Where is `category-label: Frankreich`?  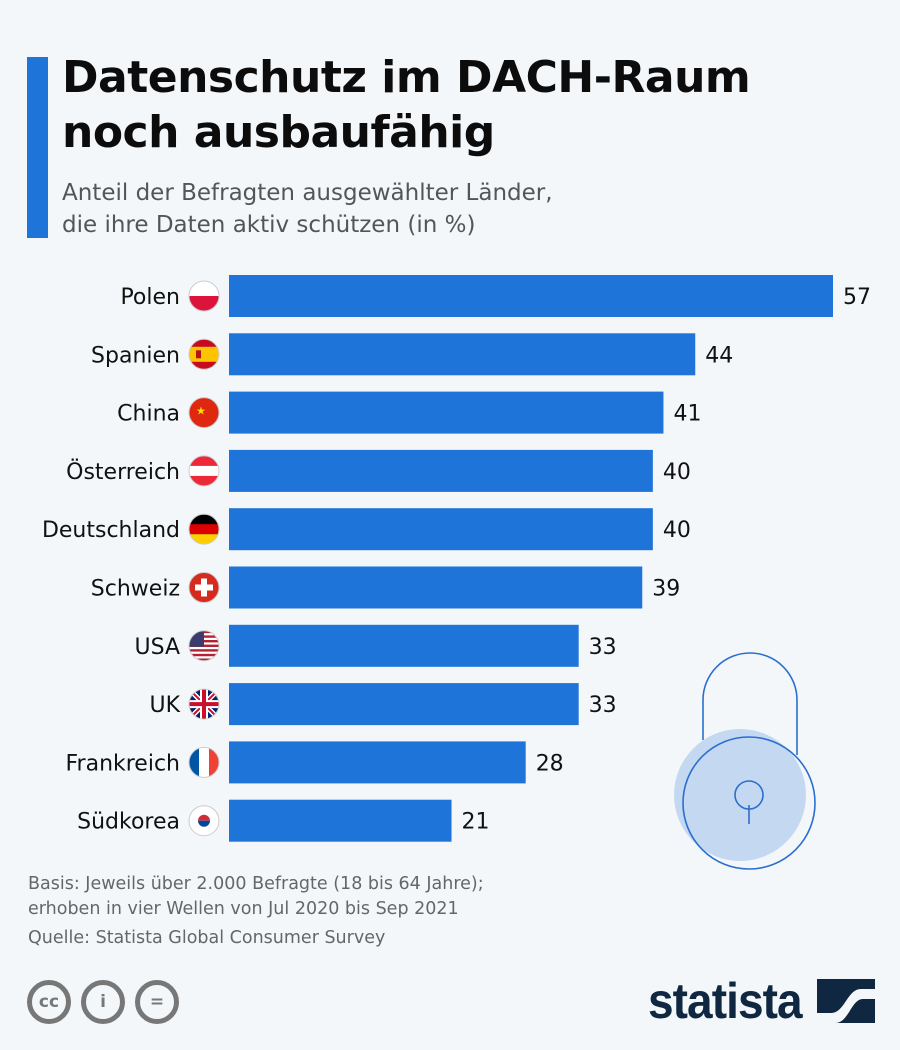
category-label: Frankreich is located at coordinates (122, 763).